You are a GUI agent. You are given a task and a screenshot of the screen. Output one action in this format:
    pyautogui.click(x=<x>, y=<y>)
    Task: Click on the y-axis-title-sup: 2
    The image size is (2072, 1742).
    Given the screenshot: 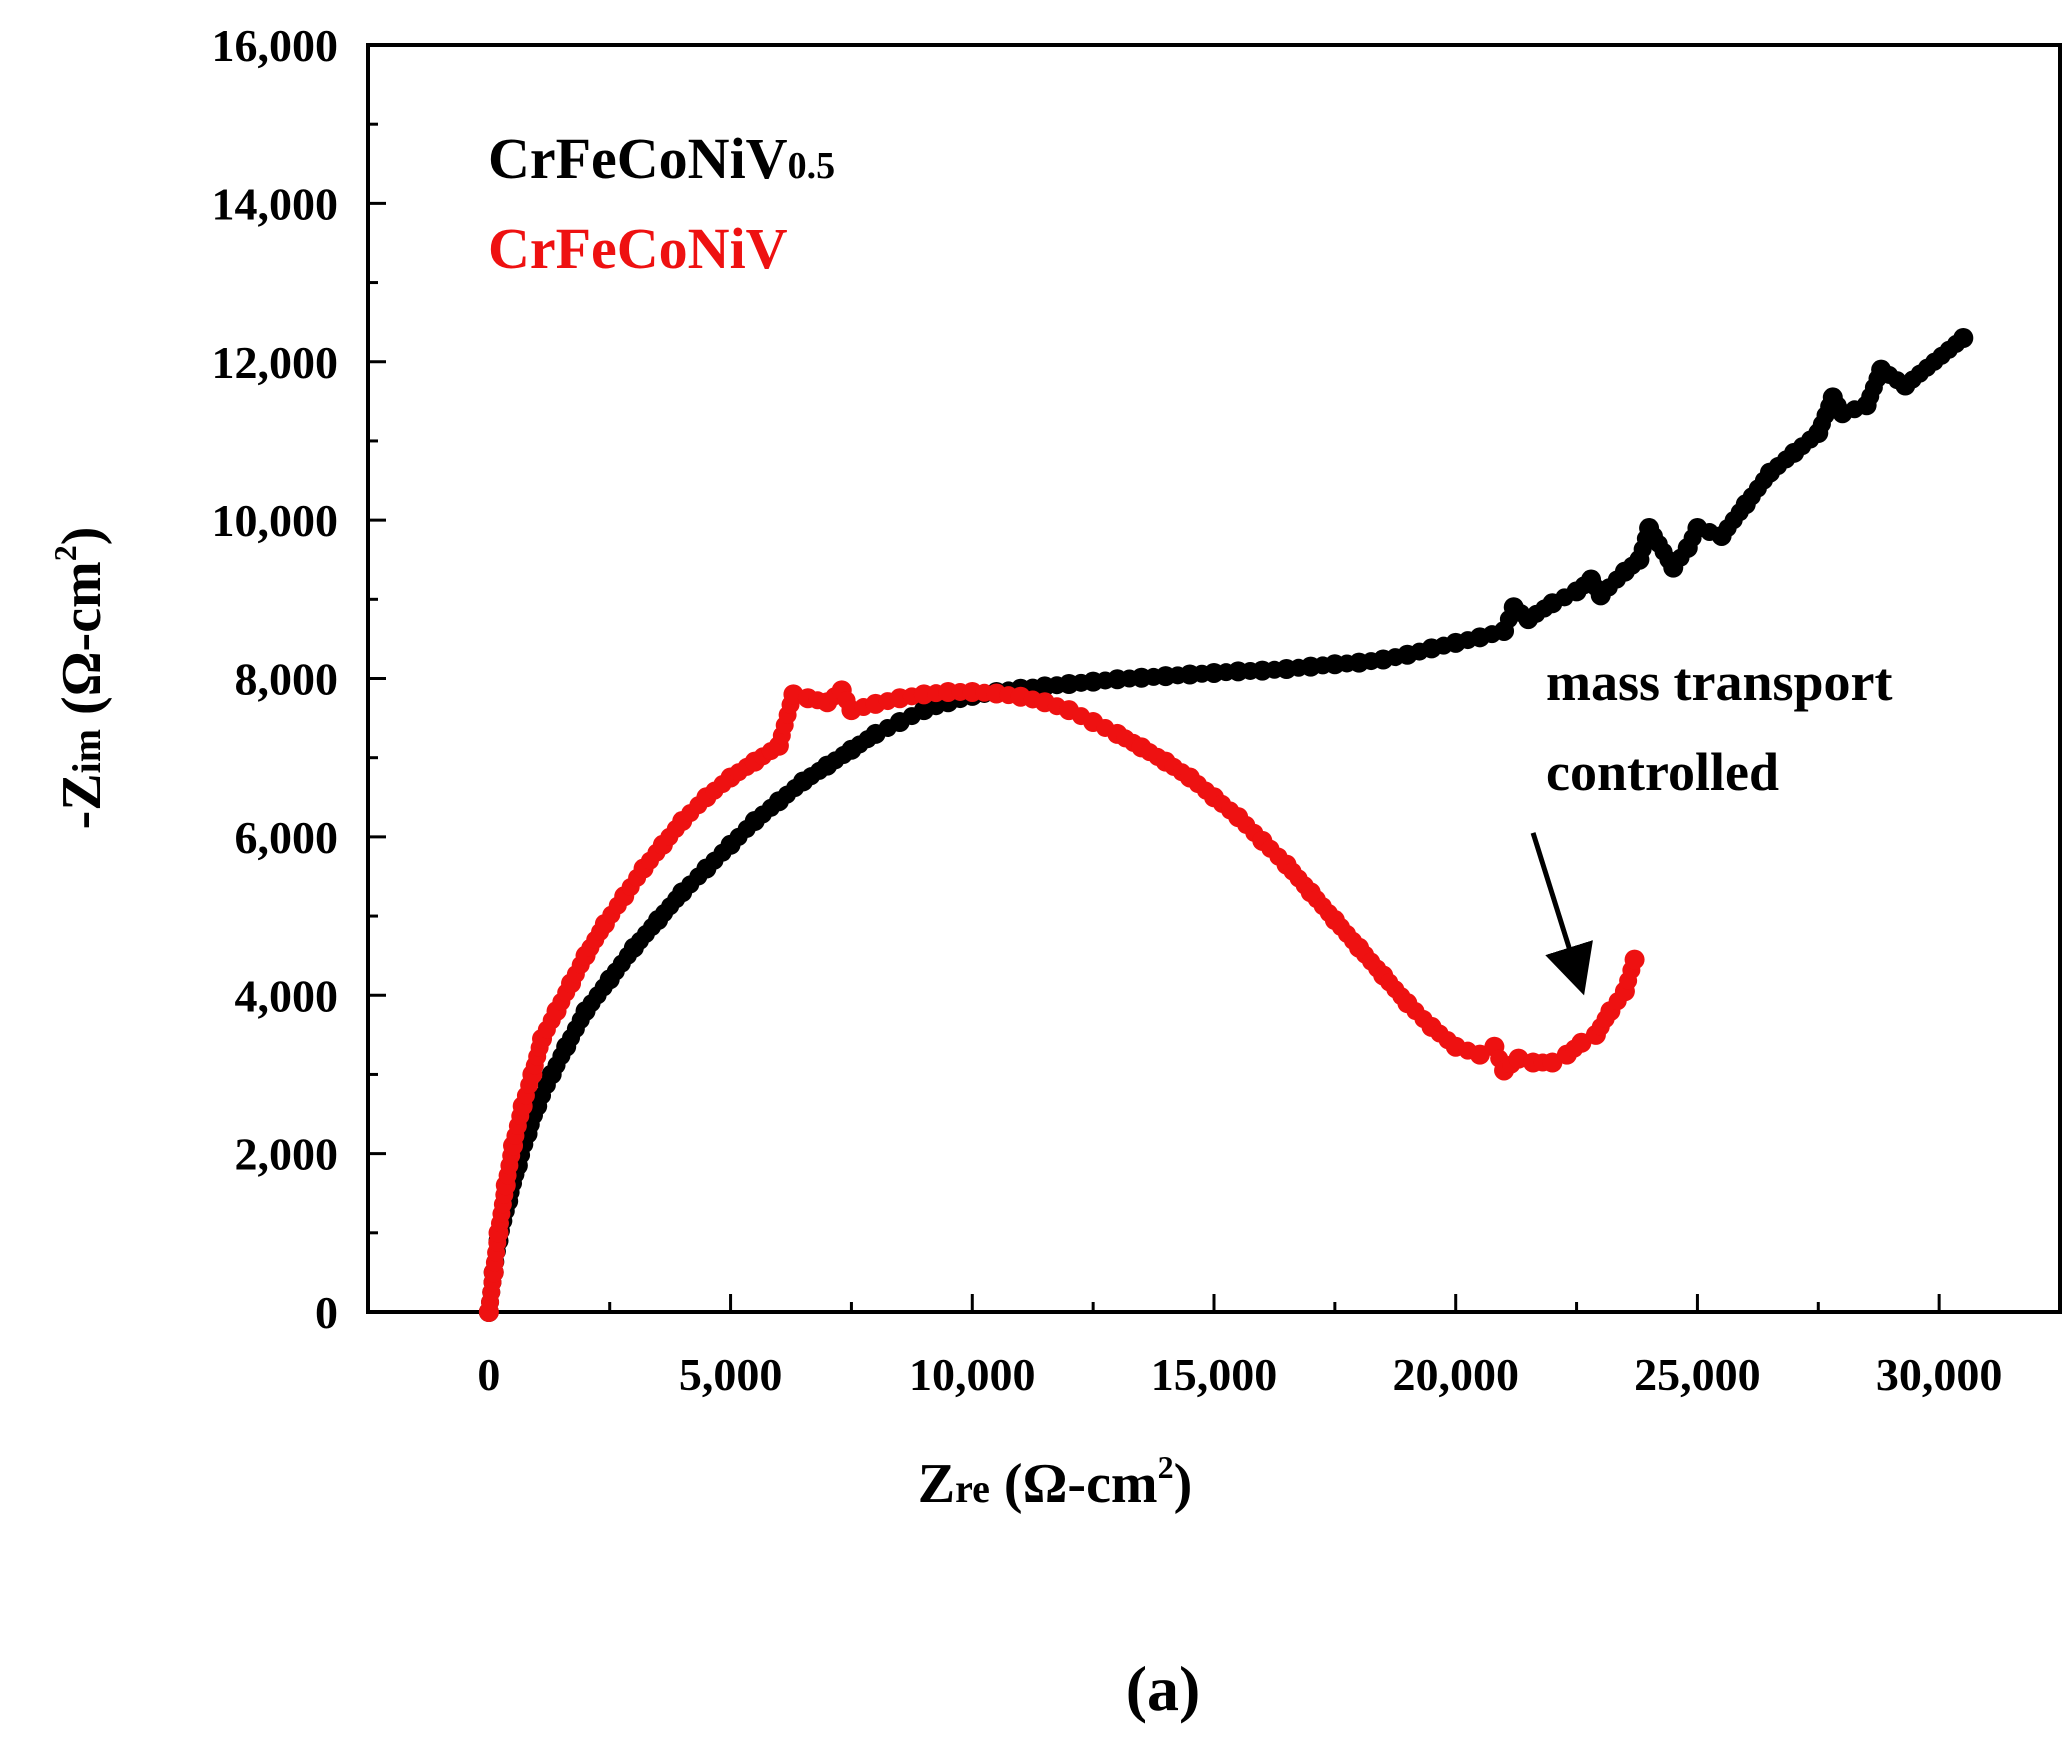 What is the action you would take?
    pyautogui.click(x=65, y=553)
    